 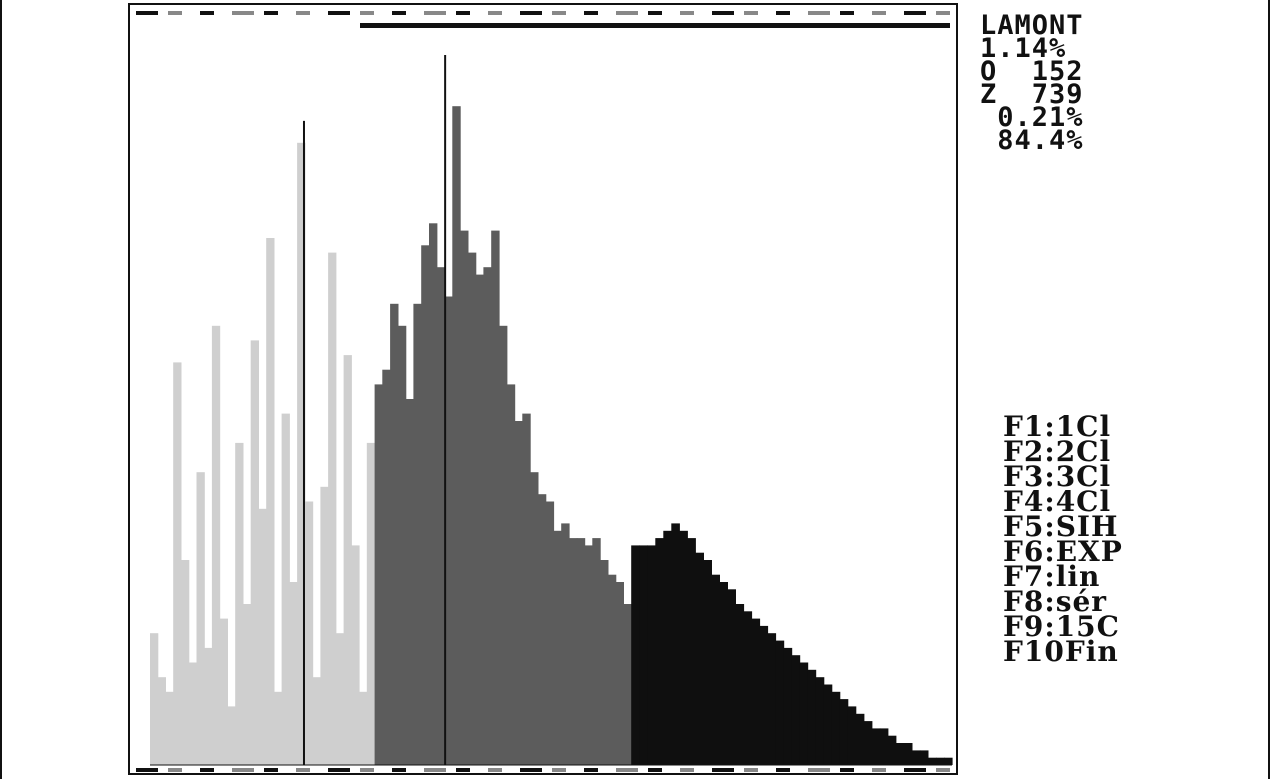 What do you see at coordinates (1055, 601) in the screenshot?
I see `fkey-f8: F8:sér` at bounding box center [1055, 601].